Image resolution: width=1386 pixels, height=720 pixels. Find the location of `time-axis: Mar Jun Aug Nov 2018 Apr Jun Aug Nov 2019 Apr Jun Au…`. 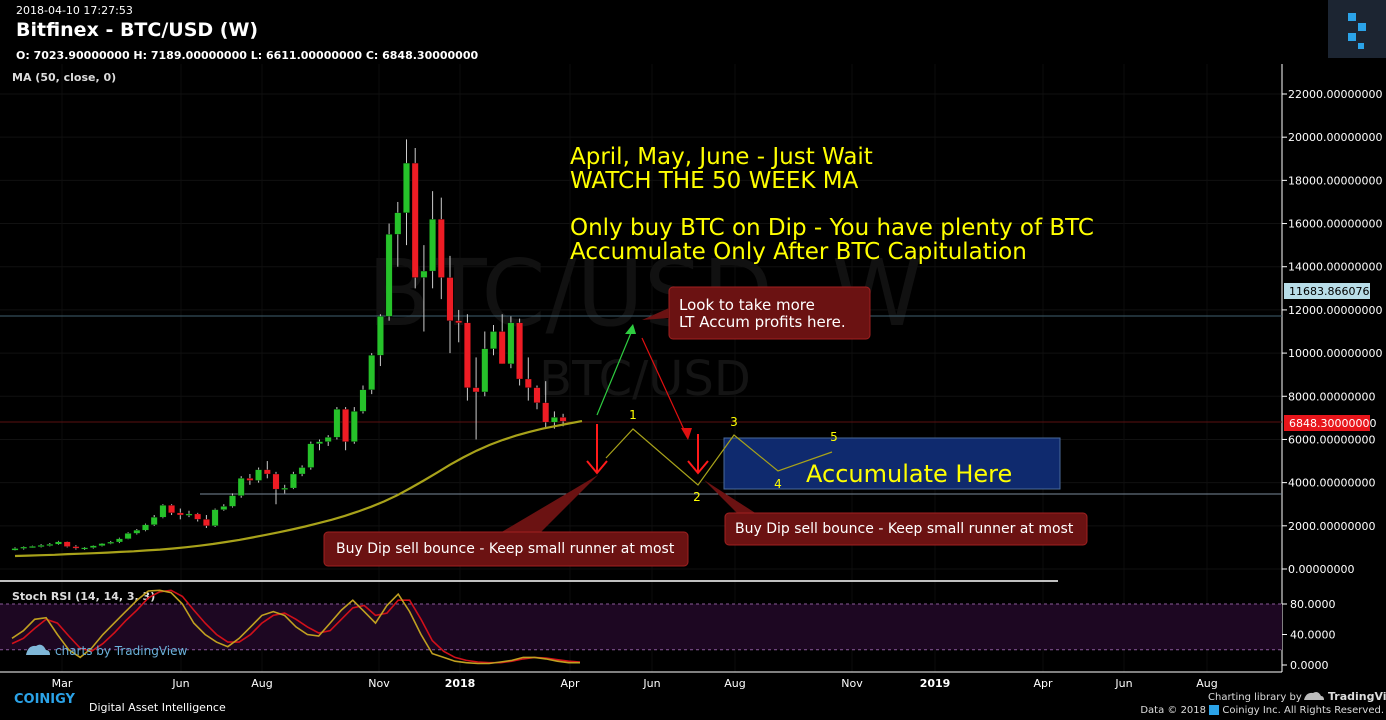

time-axis: Mar Jun Aug Nov 2018 Apr Jun Aug Nov 2019 Apr Jun Au… is located at coordinates (635, 683).